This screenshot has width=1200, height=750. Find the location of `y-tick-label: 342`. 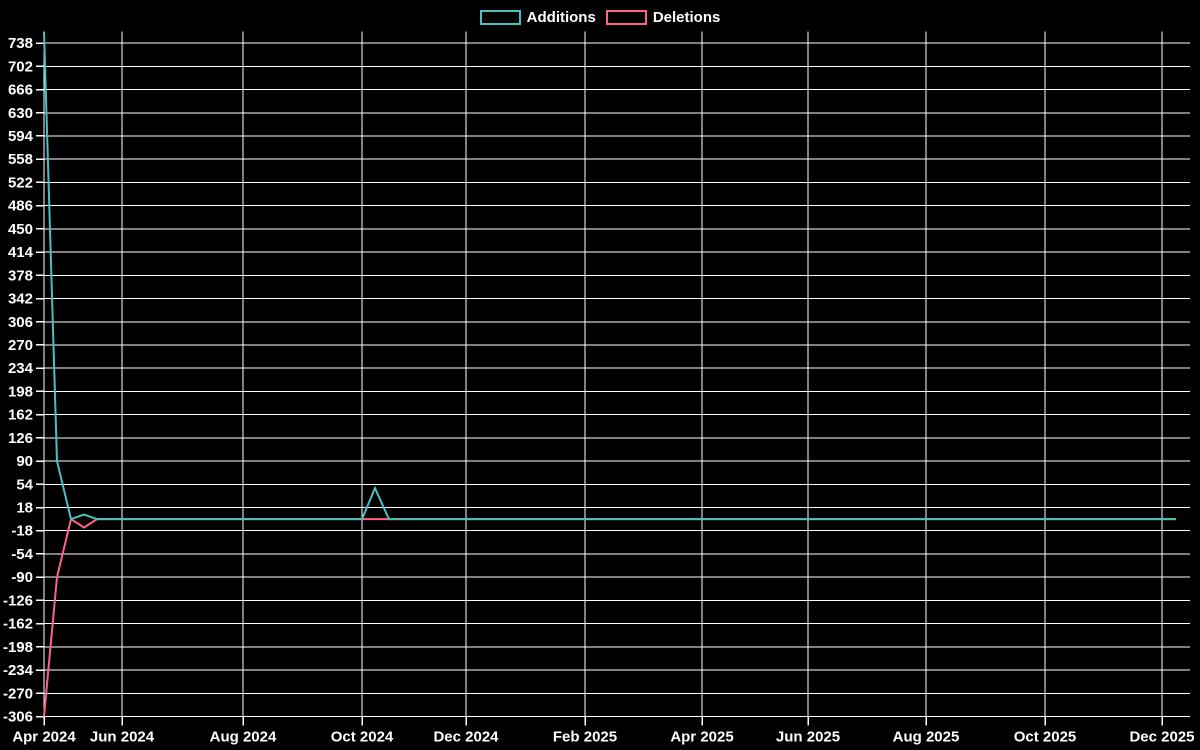

y-tick-label: 342 is located at coordinates (20, 299).